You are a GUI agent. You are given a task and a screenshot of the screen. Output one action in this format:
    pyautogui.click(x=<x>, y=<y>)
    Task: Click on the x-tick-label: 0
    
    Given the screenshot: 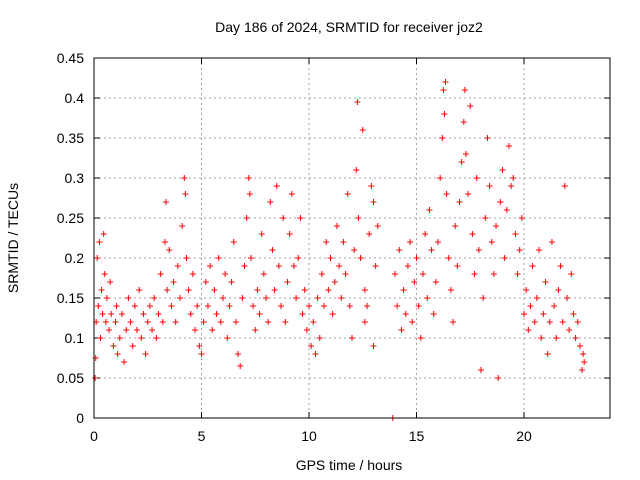 What is the action you would take?
    pyautogui.click(x=94, y=436)
    